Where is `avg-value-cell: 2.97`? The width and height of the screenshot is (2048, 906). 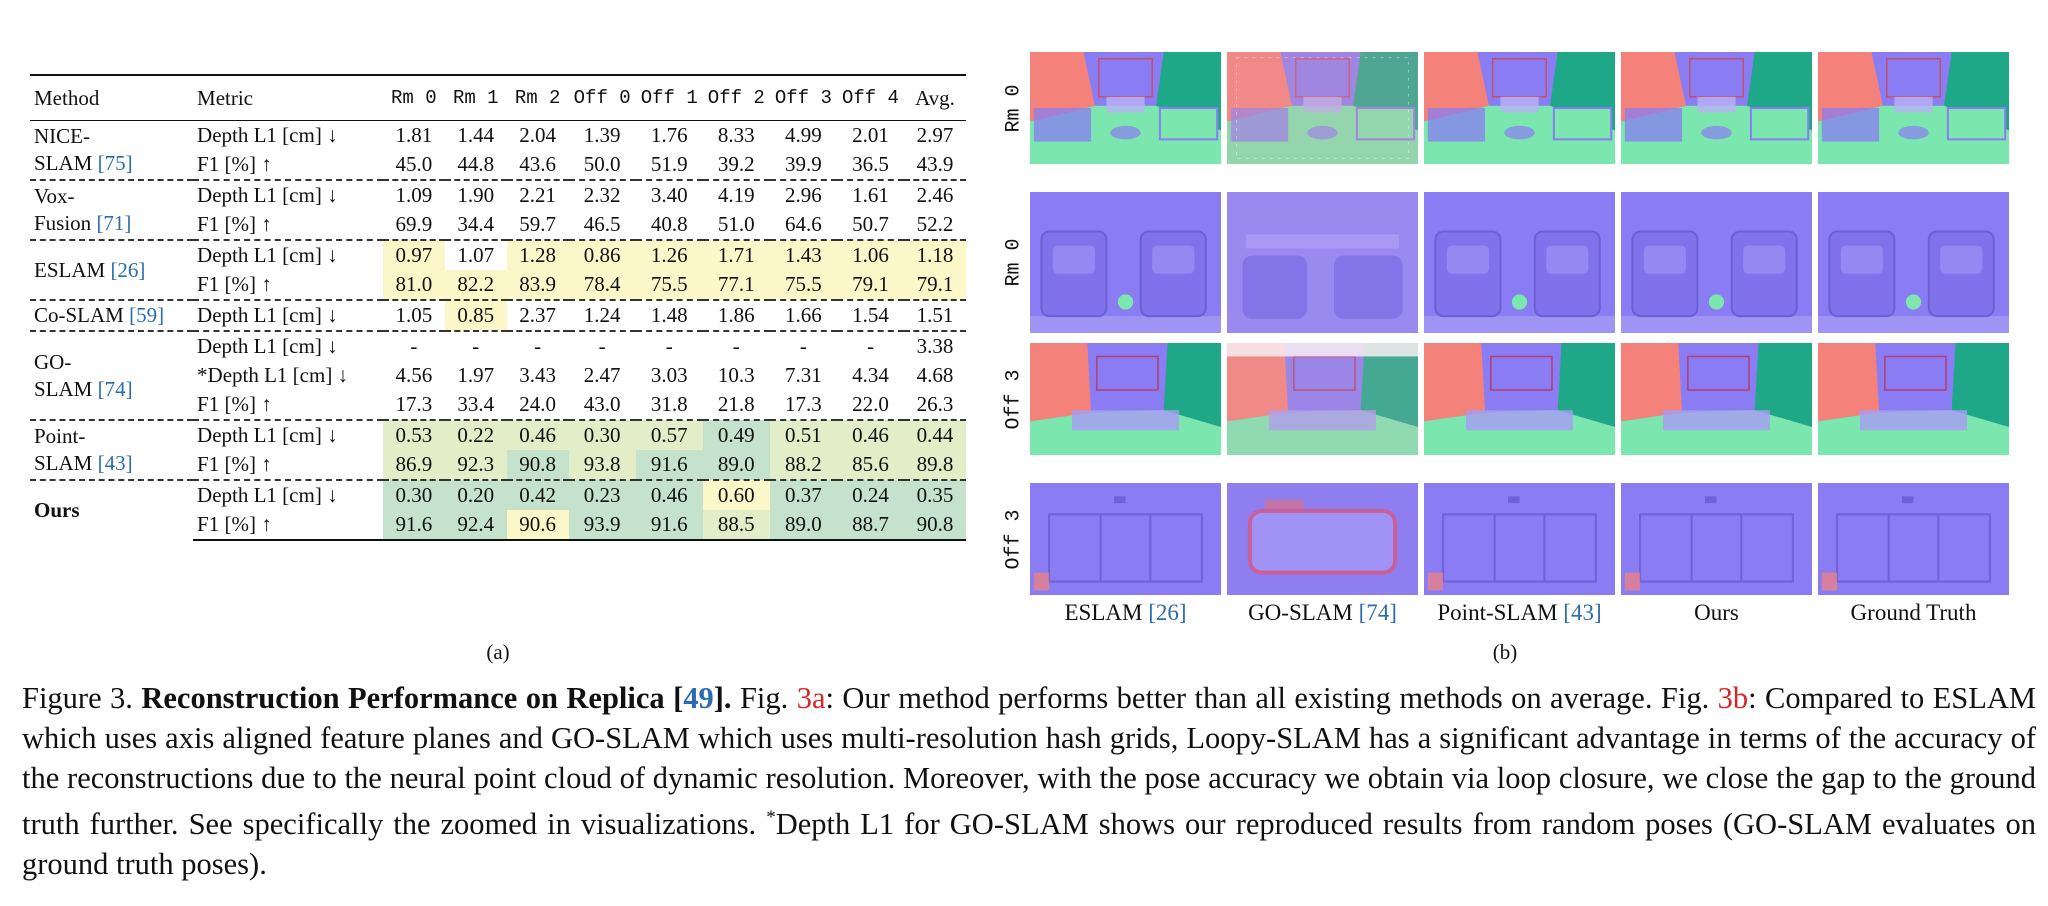 avg-value-cell: 2.97 is located at coordinates (935, 135).